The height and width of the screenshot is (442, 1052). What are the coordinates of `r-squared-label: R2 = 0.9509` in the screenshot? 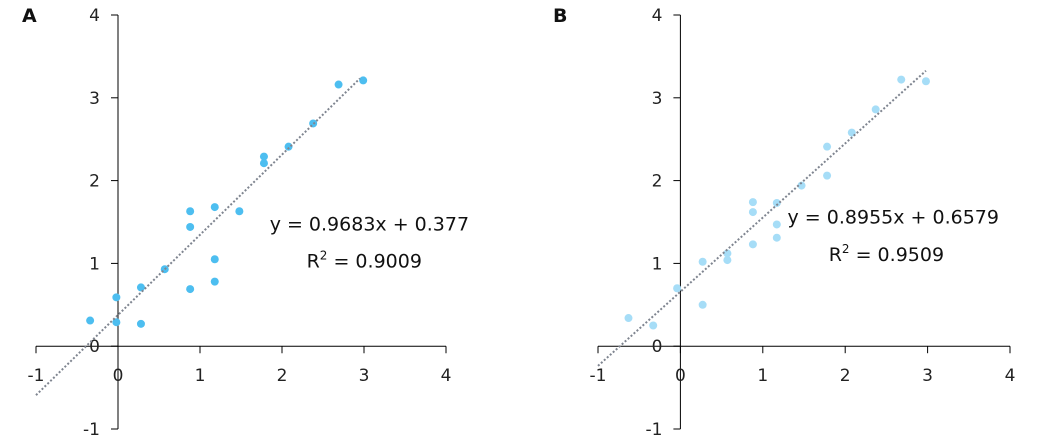 It's located at (886, 254).